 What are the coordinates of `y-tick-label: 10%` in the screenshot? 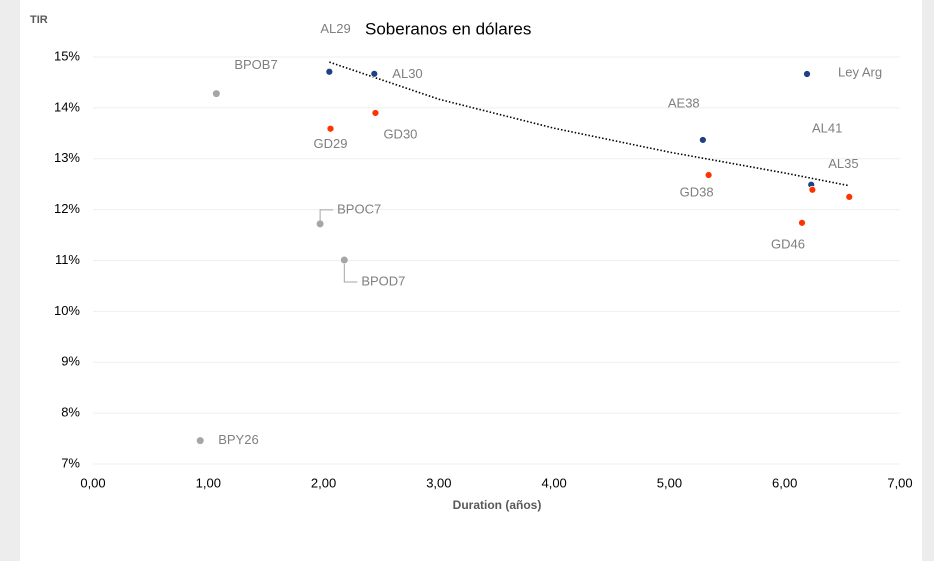 It's located at (67, 310).